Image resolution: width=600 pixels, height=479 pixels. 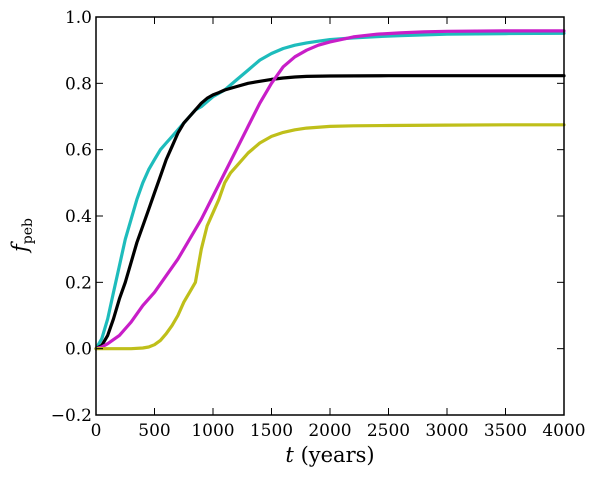 What do you see at coordinates (154, 431) in the screenshot?
I see `x-tick-label: 500` at bounding box center [154, 431].